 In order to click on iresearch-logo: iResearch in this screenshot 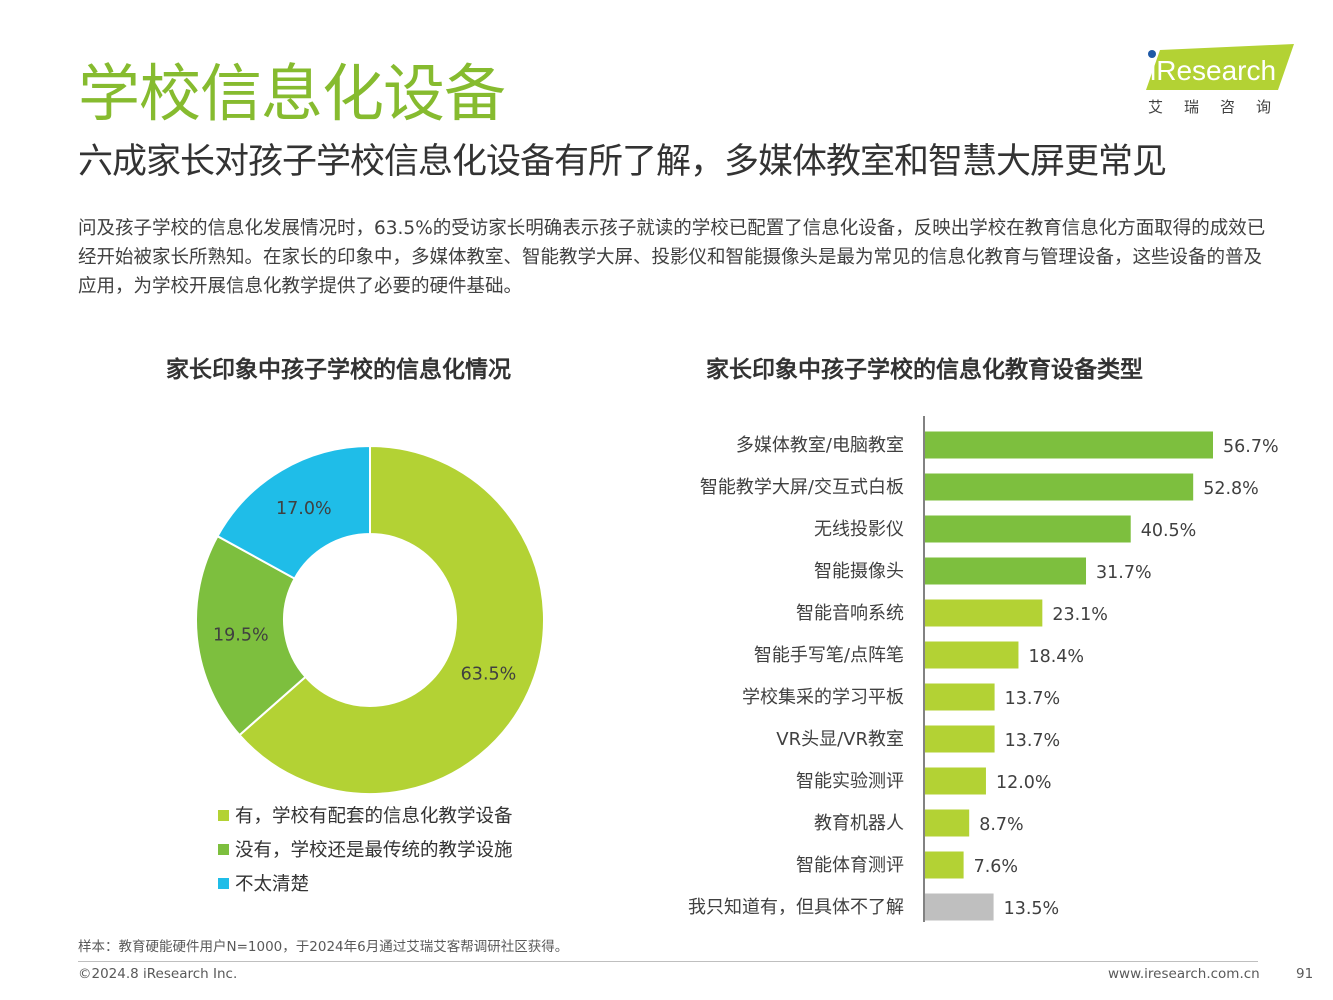, I will do `click(1220, 67)`.